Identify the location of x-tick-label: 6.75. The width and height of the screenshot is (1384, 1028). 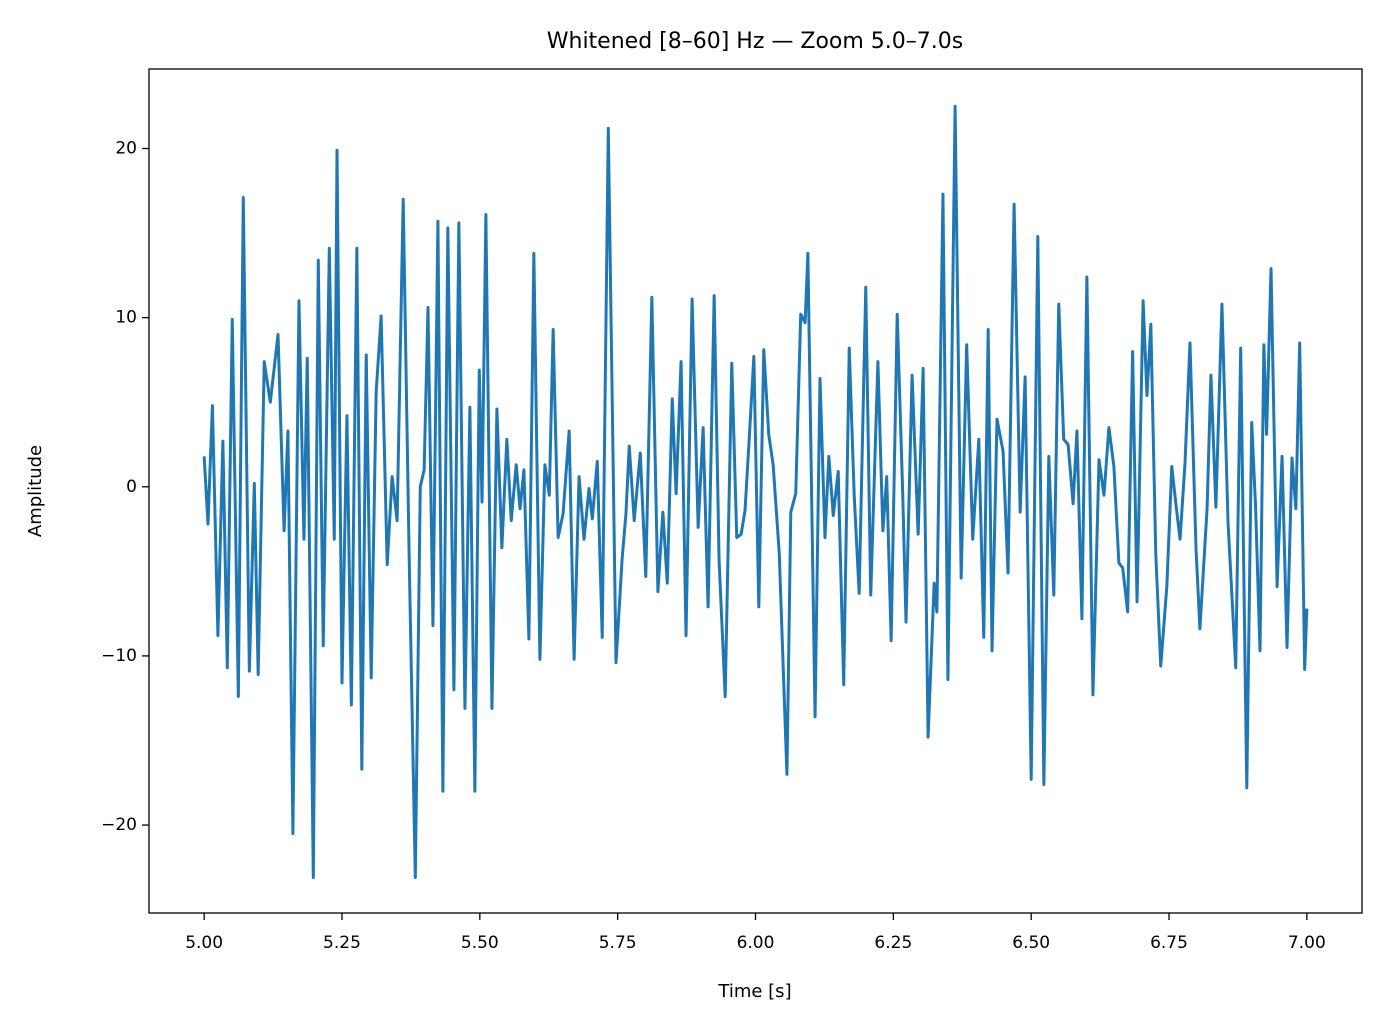
(1169, 943).